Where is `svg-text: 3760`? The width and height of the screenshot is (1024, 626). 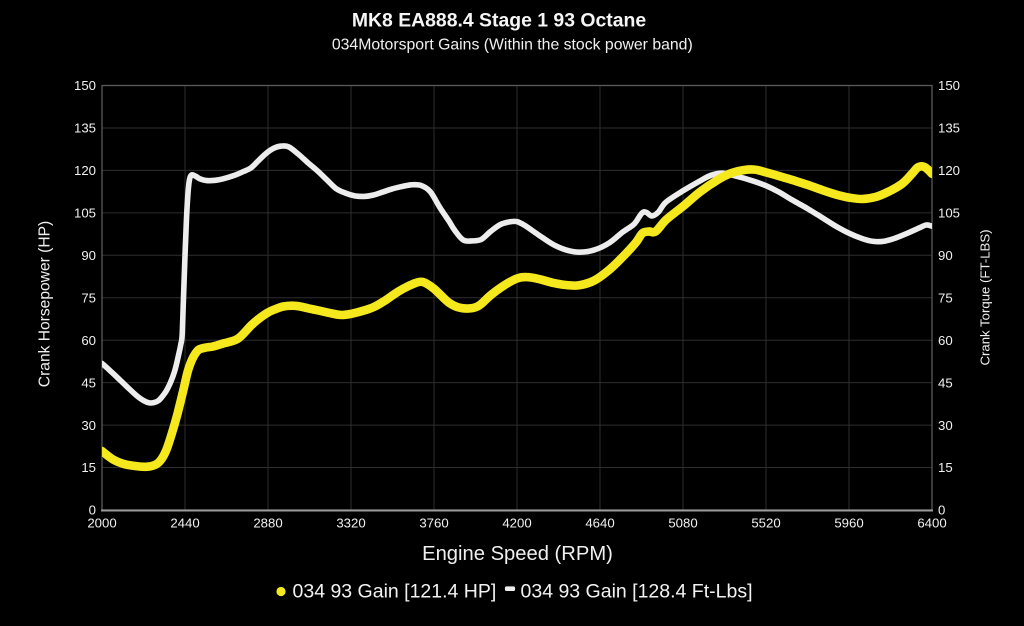 svg-text: 3760 is located at coordinates (433, 523).